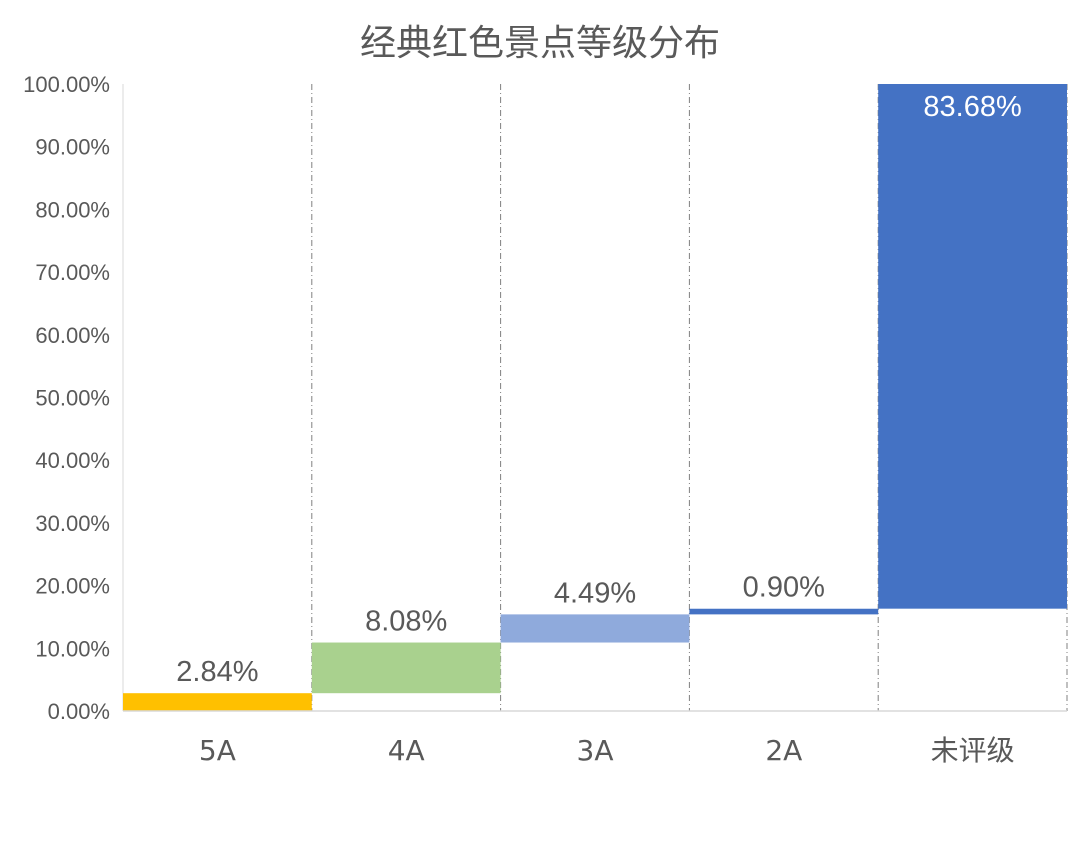  I want to click on y-tick-label: 70.00%, so click(72, 272).